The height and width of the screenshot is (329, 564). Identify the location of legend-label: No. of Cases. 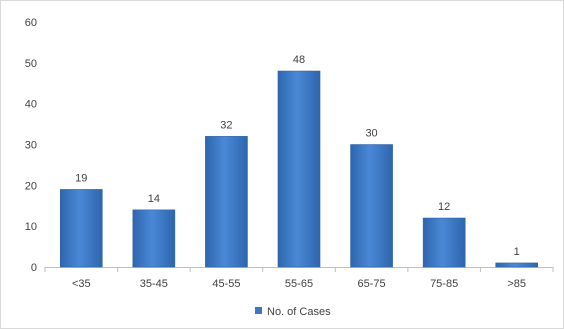
(299, 312).